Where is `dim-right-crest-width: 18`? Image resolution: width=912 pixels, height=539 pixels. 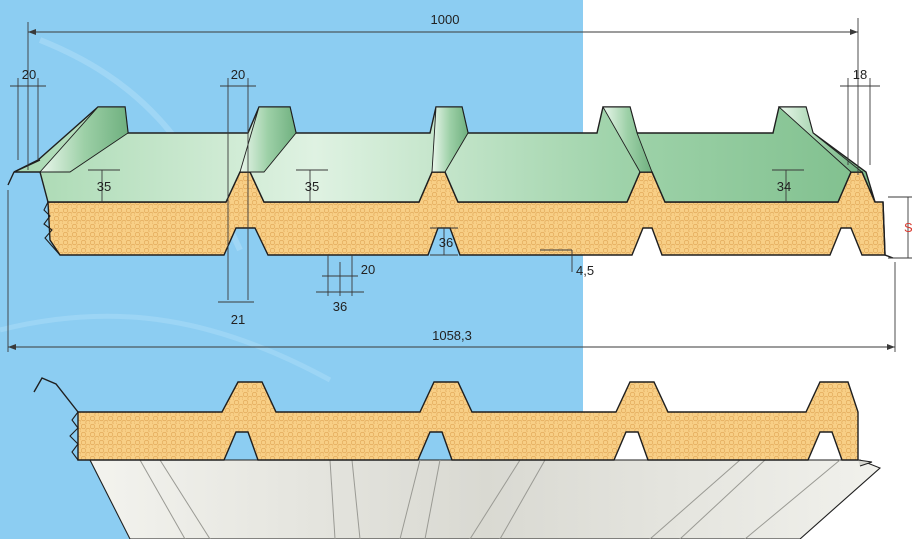
dim-right-crest-width: 18 is located at coordinates (860, 116).